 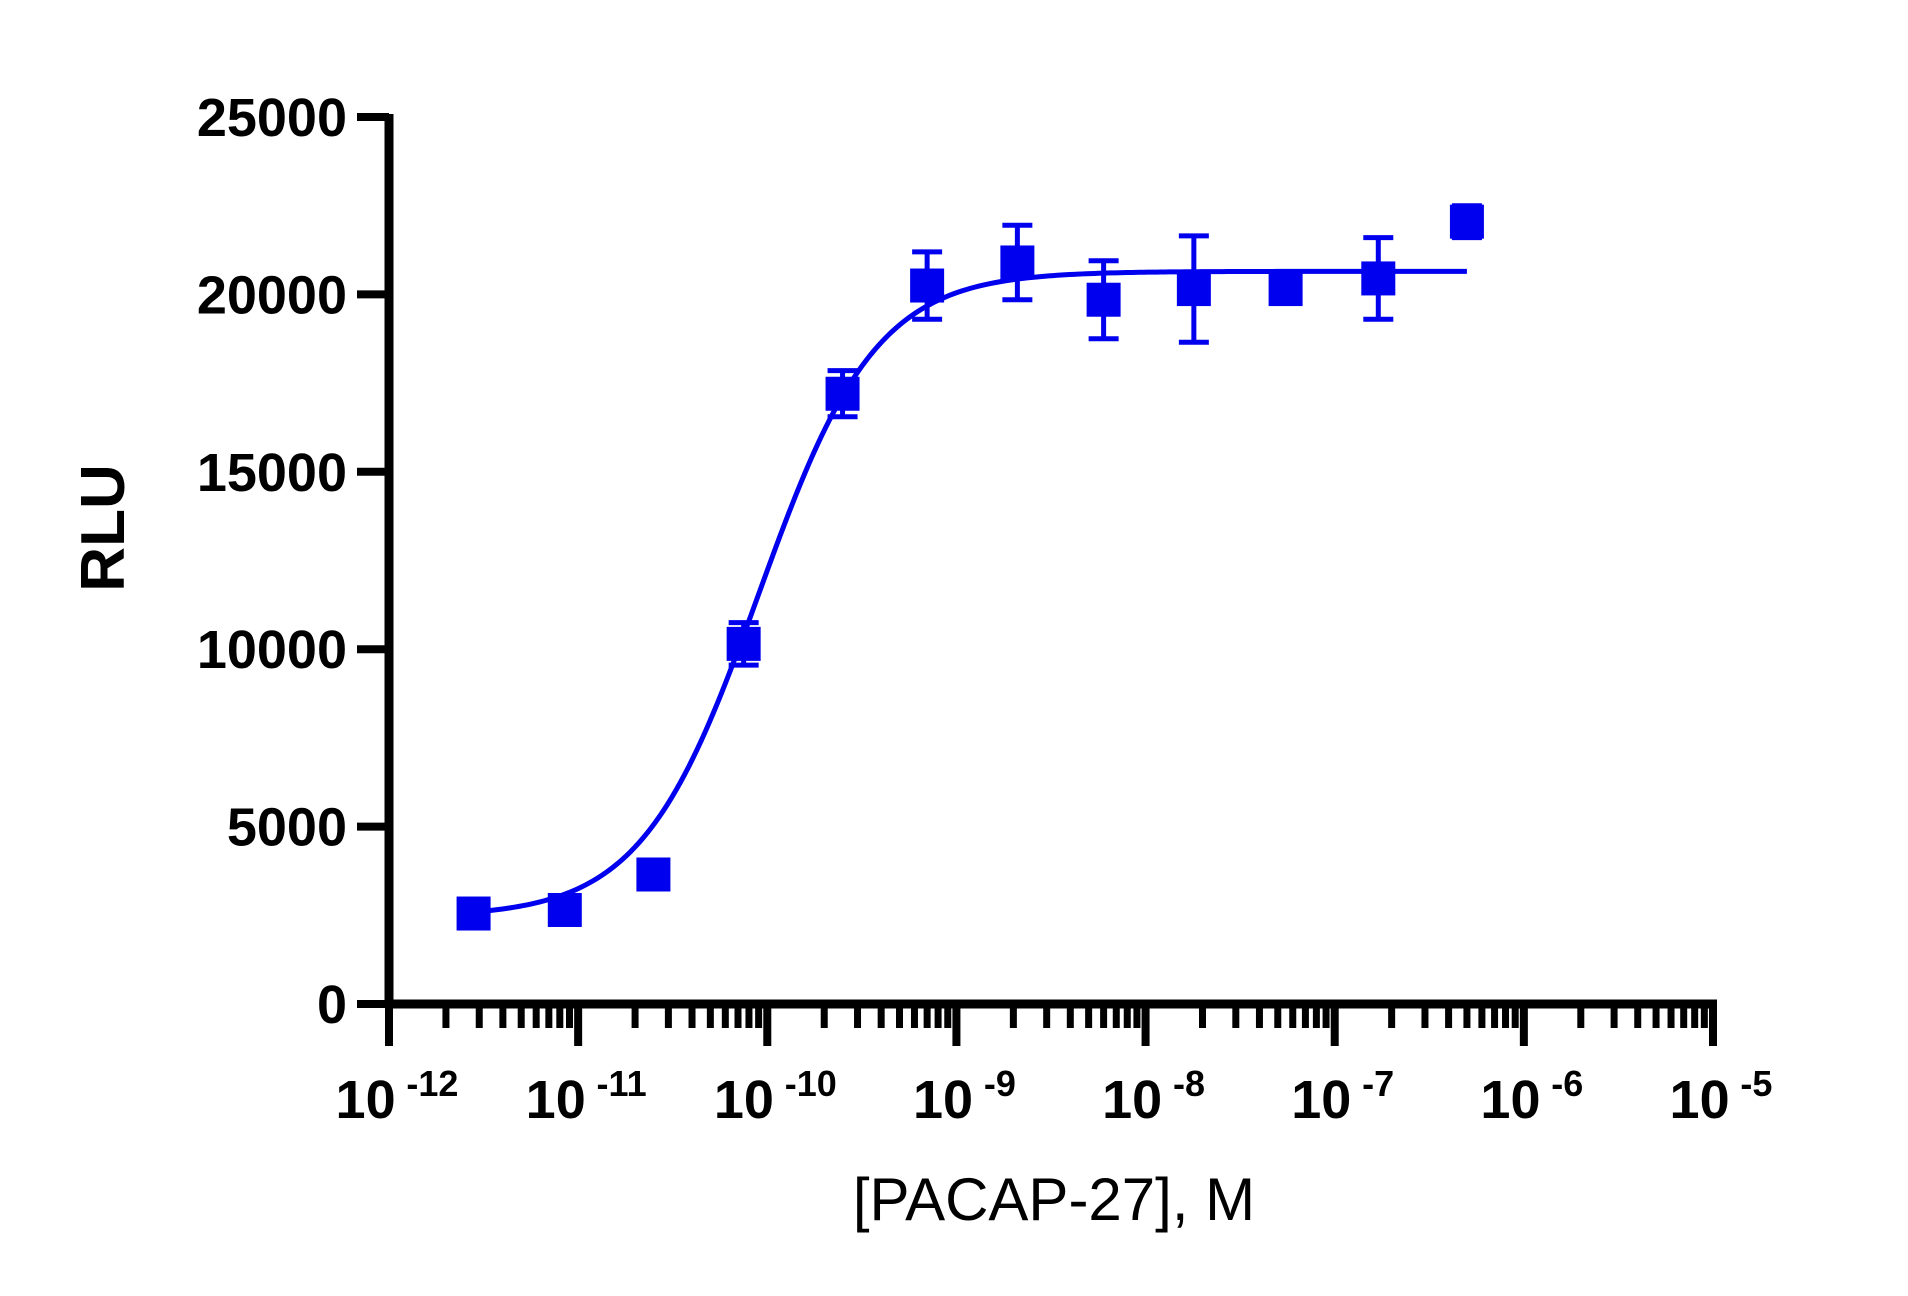 I want to click on y-tick-label-15000: 15000, so click(x=272, y=473).